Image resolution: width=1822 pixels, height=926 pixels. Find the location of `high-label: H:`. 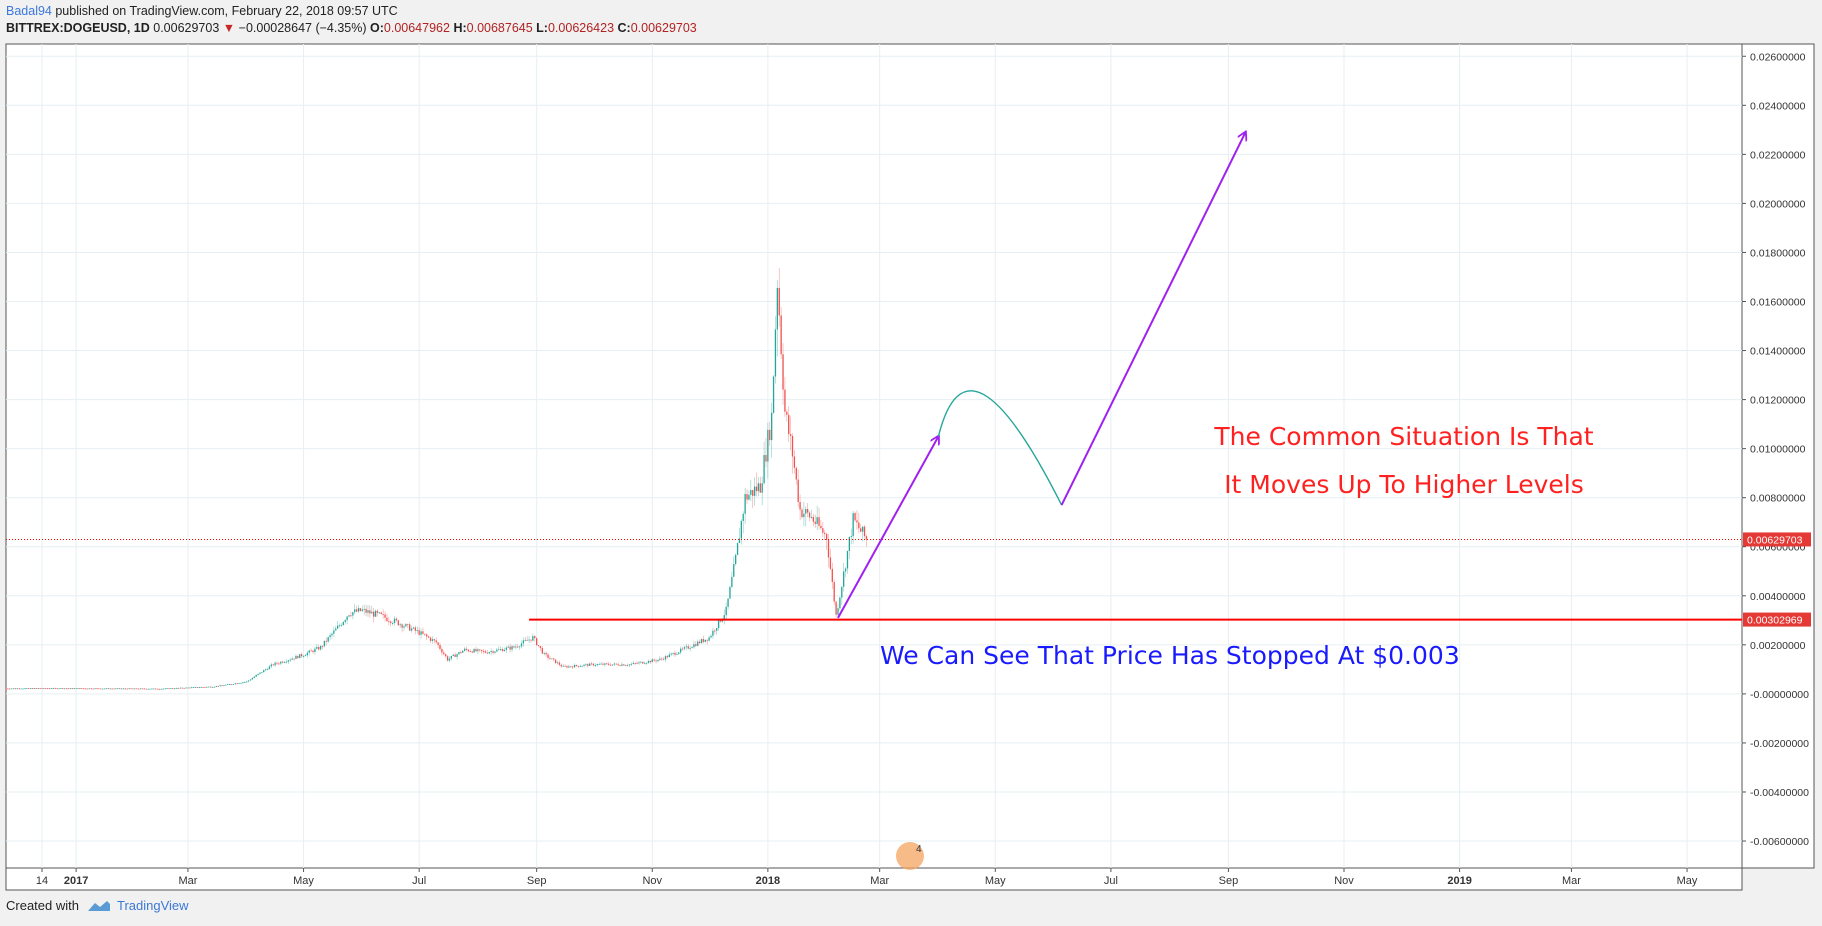

high-label: H: is located at coordinates (460, 28).